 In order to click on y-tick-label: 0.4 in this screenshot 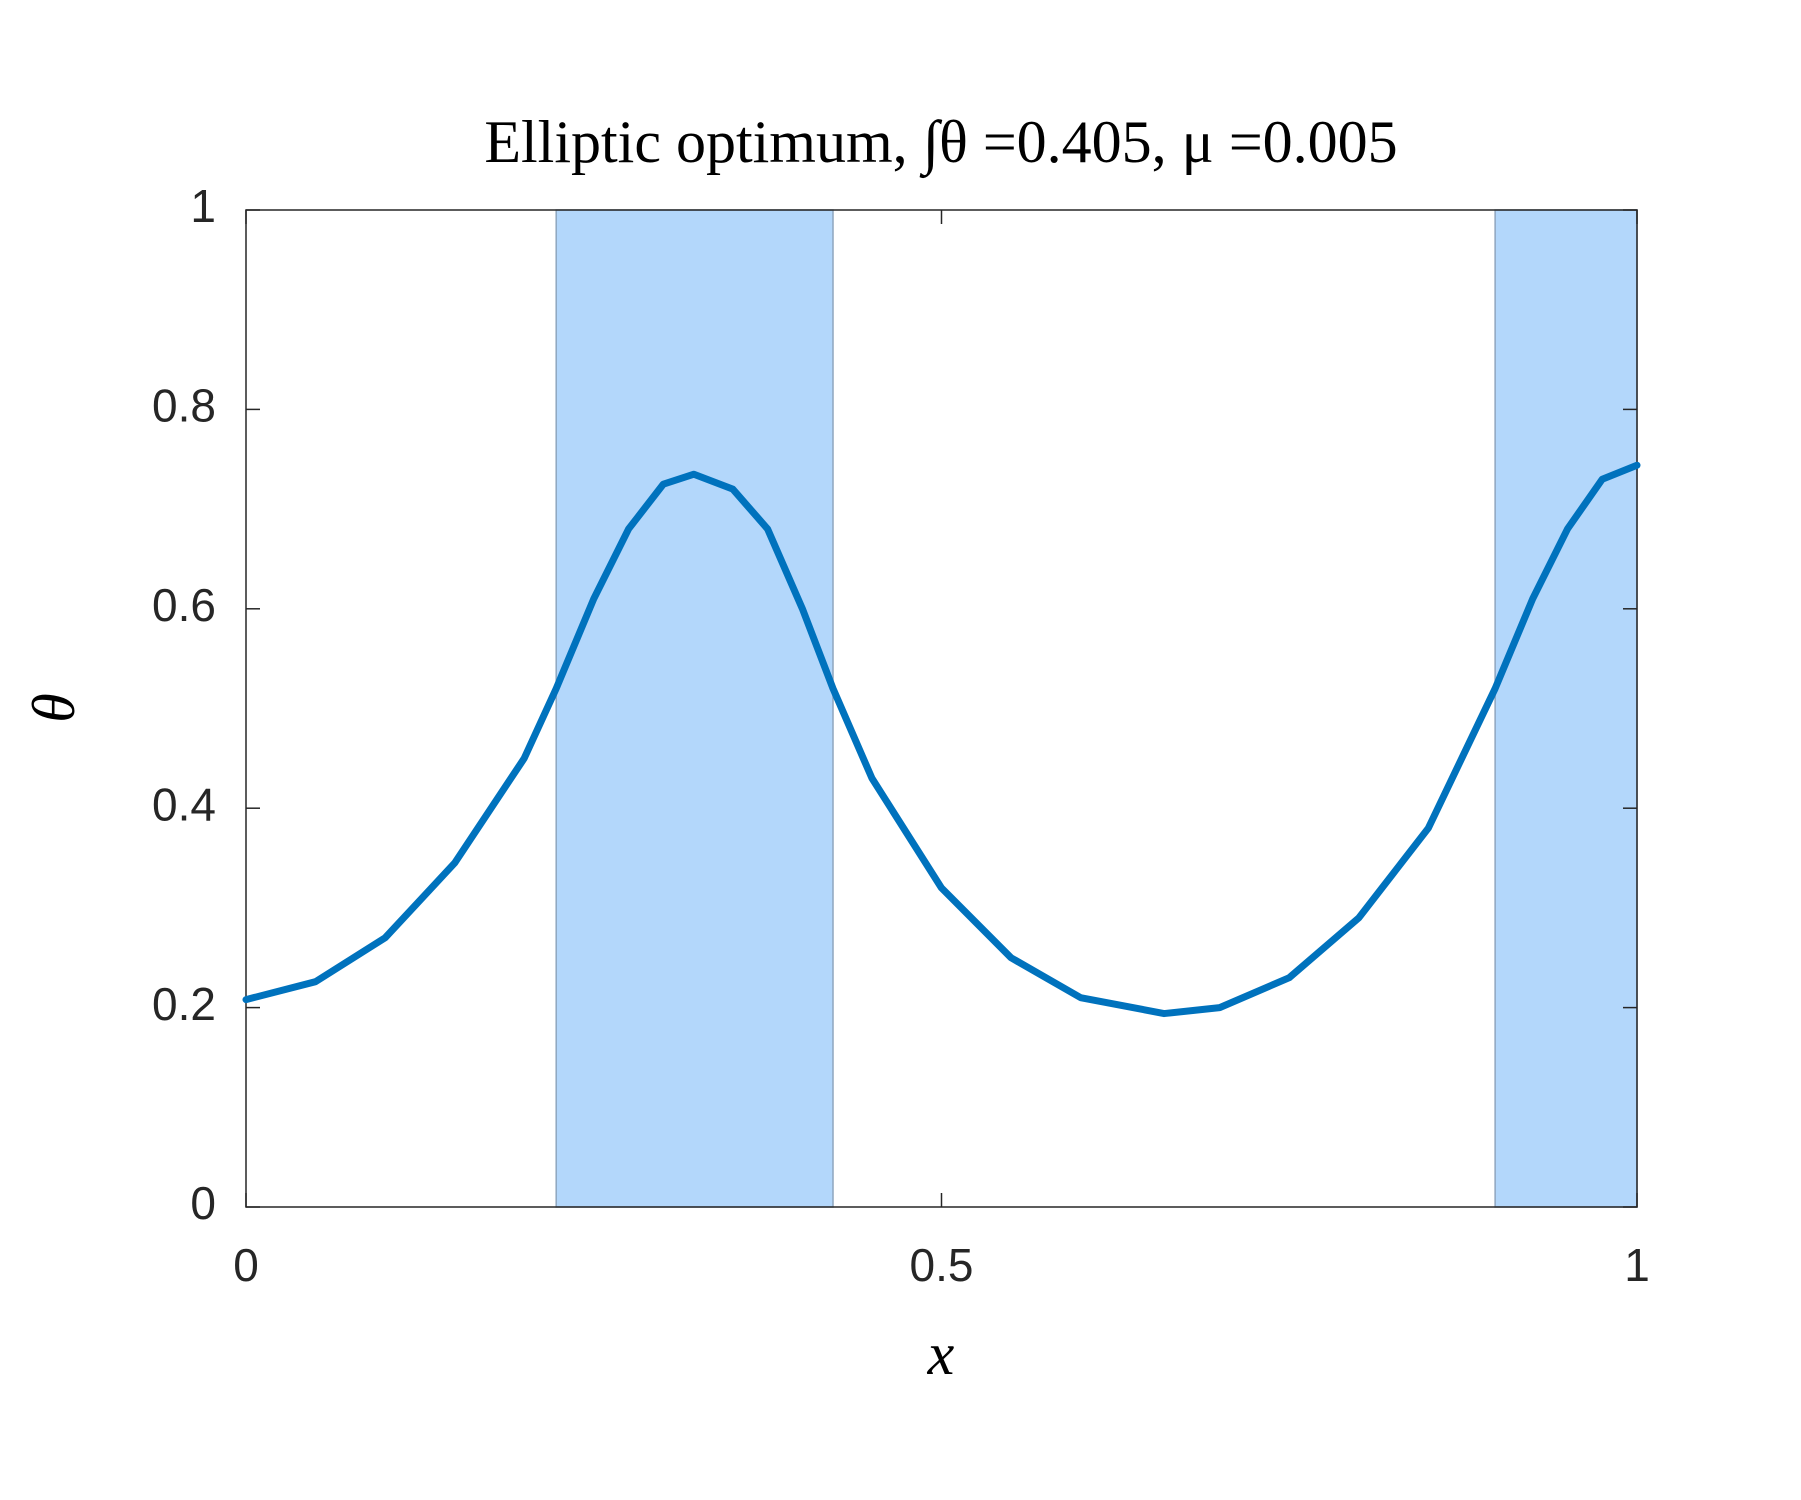, I will do `click(184, 804)`.